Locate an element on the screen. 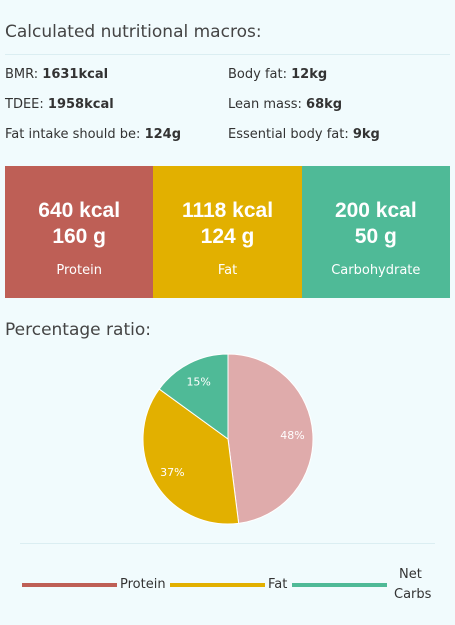  fat-label: Fat is located at coordinates (227, 270).